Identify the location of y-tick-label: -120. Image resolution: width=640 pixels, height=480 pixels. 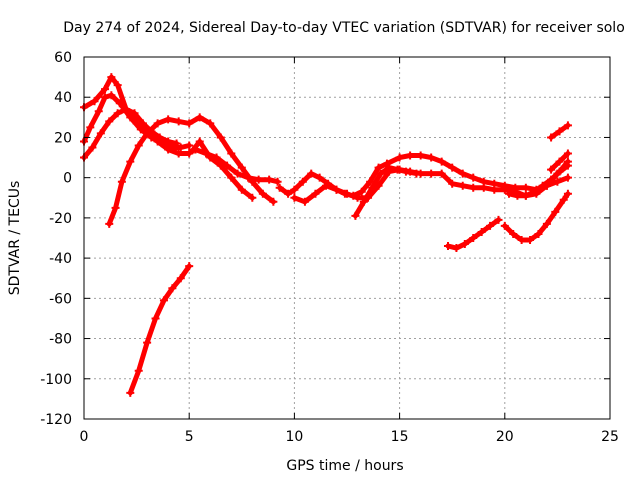
(56, 420).